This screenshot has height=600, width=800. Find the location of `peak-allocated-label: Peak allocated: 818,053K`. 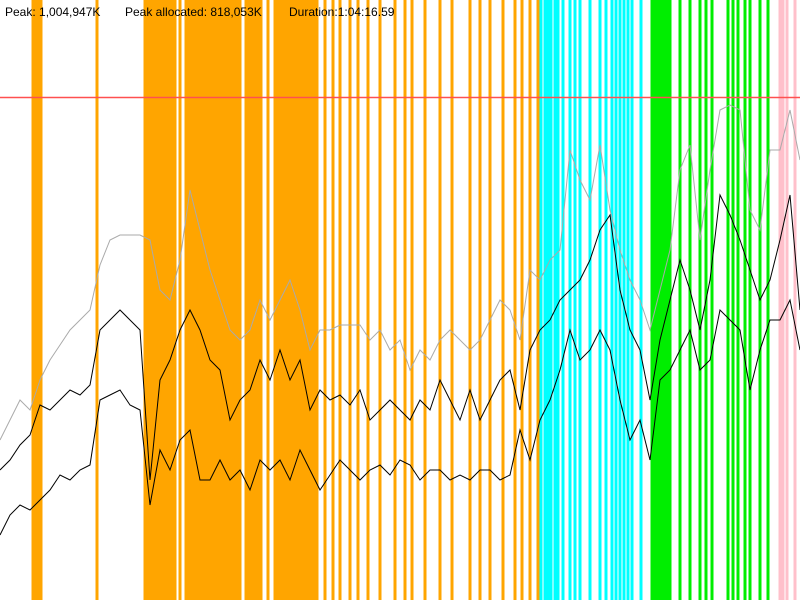

peak-allocated-label: Peak allocated: 818,053K is located at coordinates (193, 12).